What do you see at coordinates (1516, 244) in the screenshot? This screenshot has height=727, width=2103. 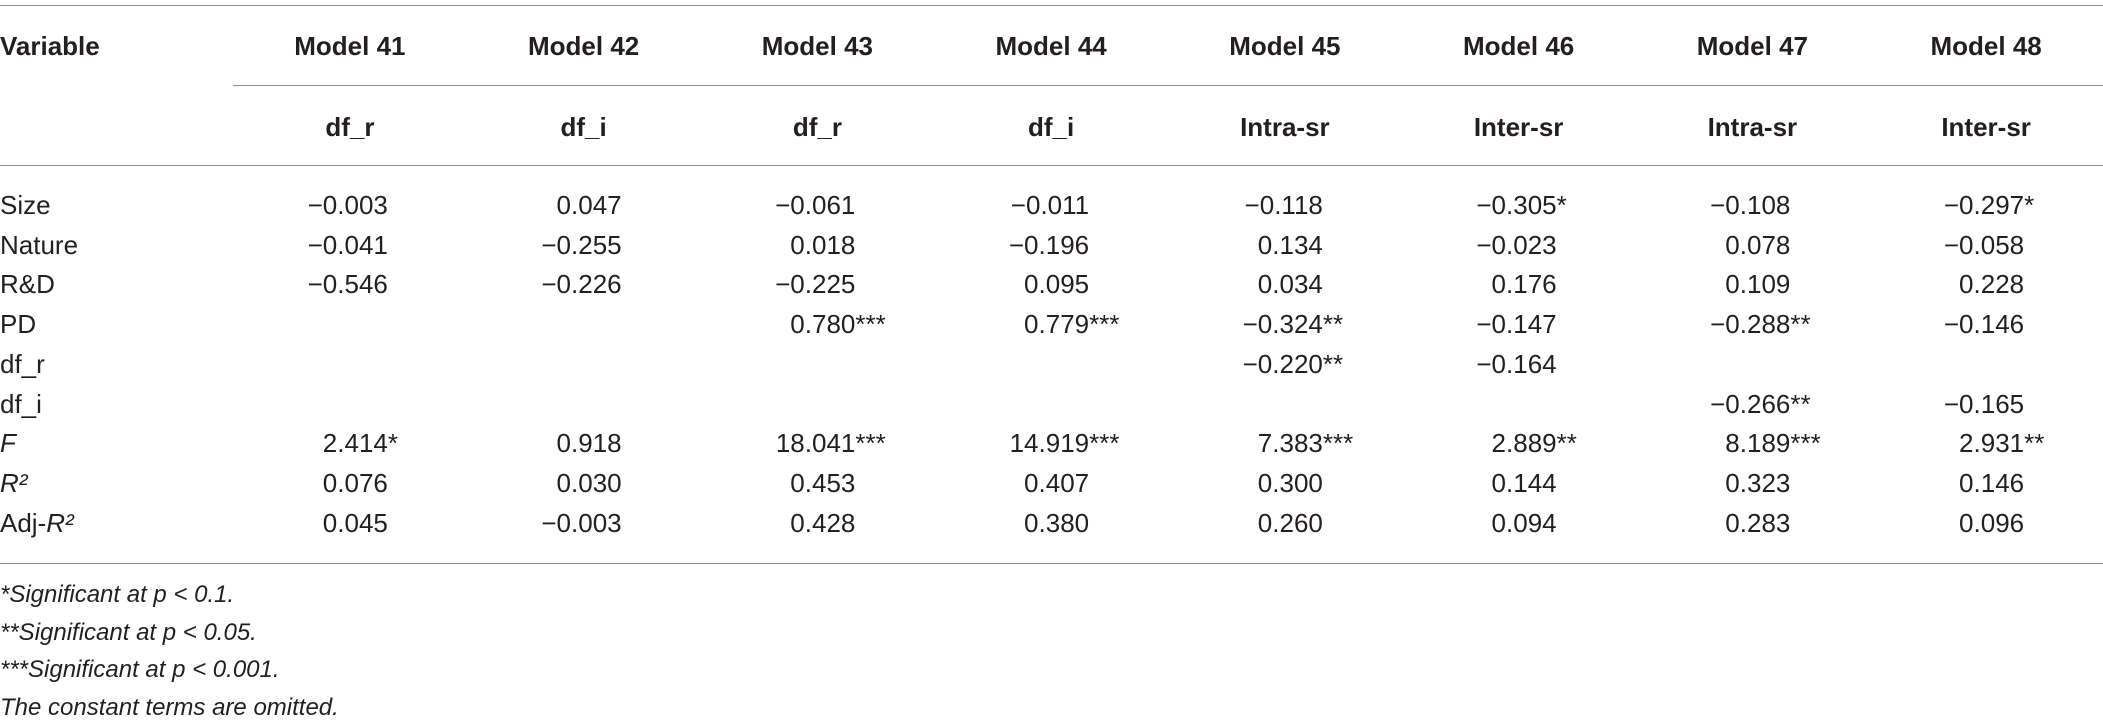 I see `value-number: −0.023` at bounding box center [1516, 244].